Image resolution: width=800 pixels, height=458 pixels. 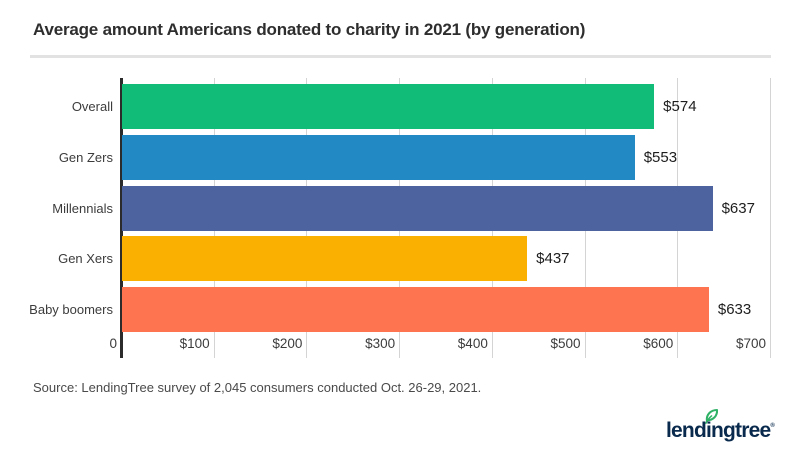 What do you see at coordinates (472, 343) in the screenshot?
I see `x-tick-label: $400` at bounding box center [472, 343].